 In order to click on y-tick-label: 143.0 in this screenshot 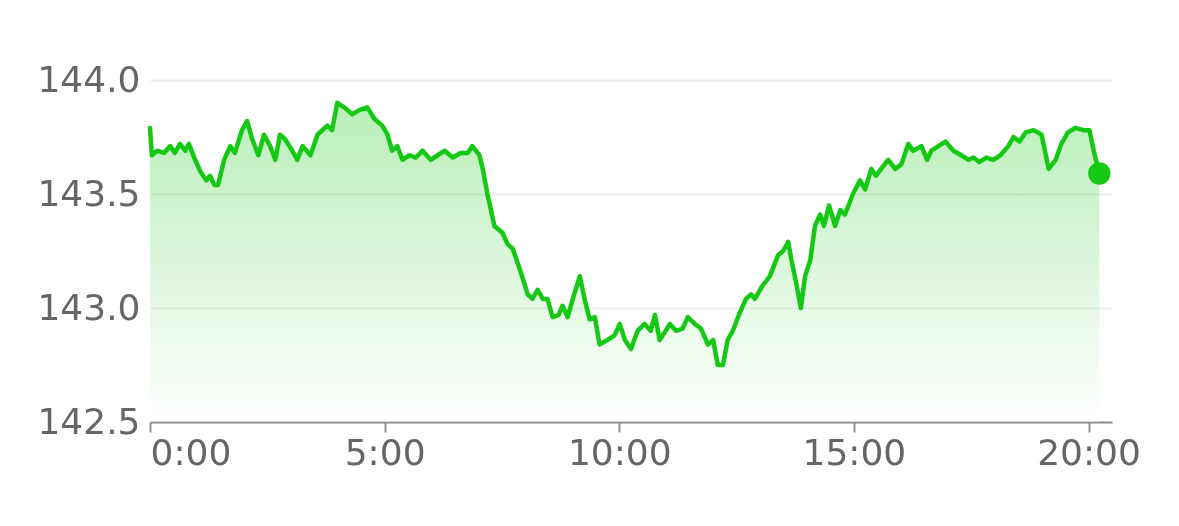, I will do `click(89, 307)`.